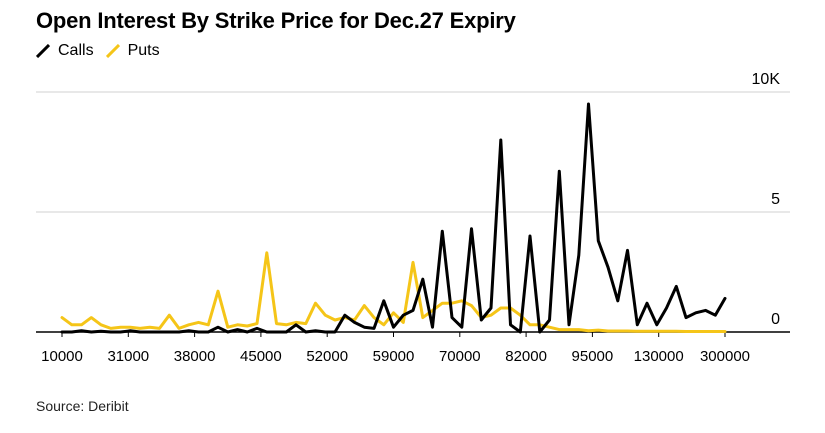 The image size is (825, 433). Describe the element at coordinates (112, 51) in the screenshot. I see `puts-line-icon` at that location.